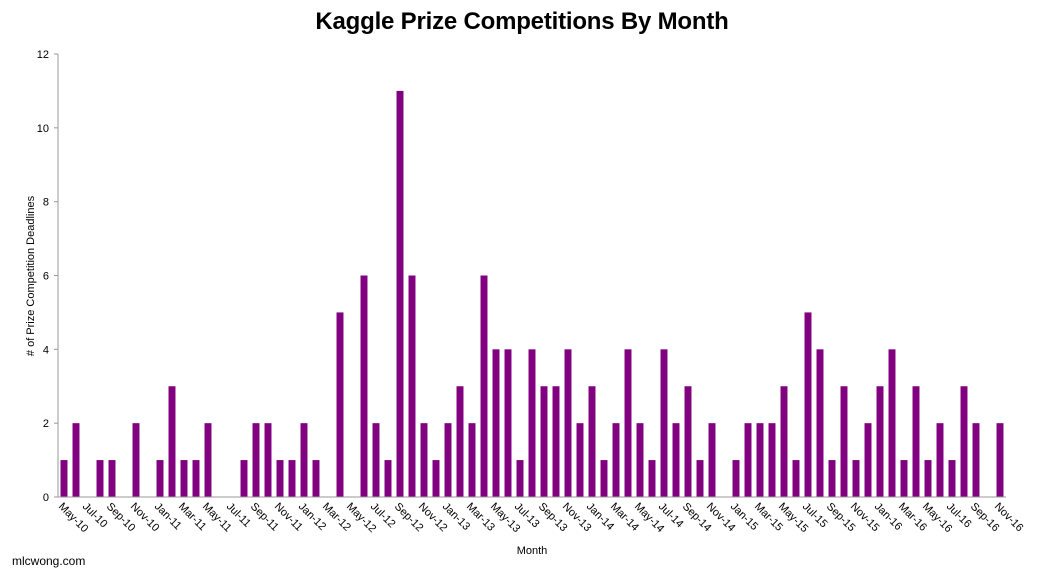 The width and height of the screenshot is (1050, 584). Describe the element at coordinates (46, 498) in the screenshot. I see `y-tick-label: 0` at that location.